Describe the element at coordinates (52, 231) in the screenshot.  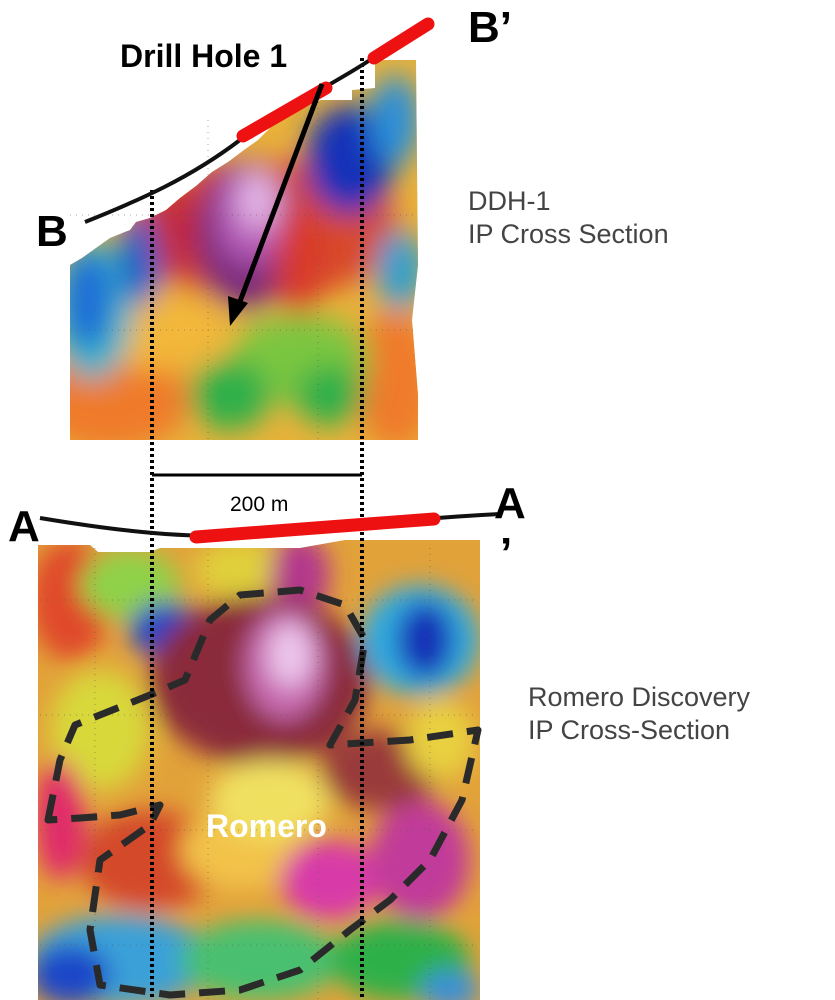
I see `endpoint-label-b: B` at that location.